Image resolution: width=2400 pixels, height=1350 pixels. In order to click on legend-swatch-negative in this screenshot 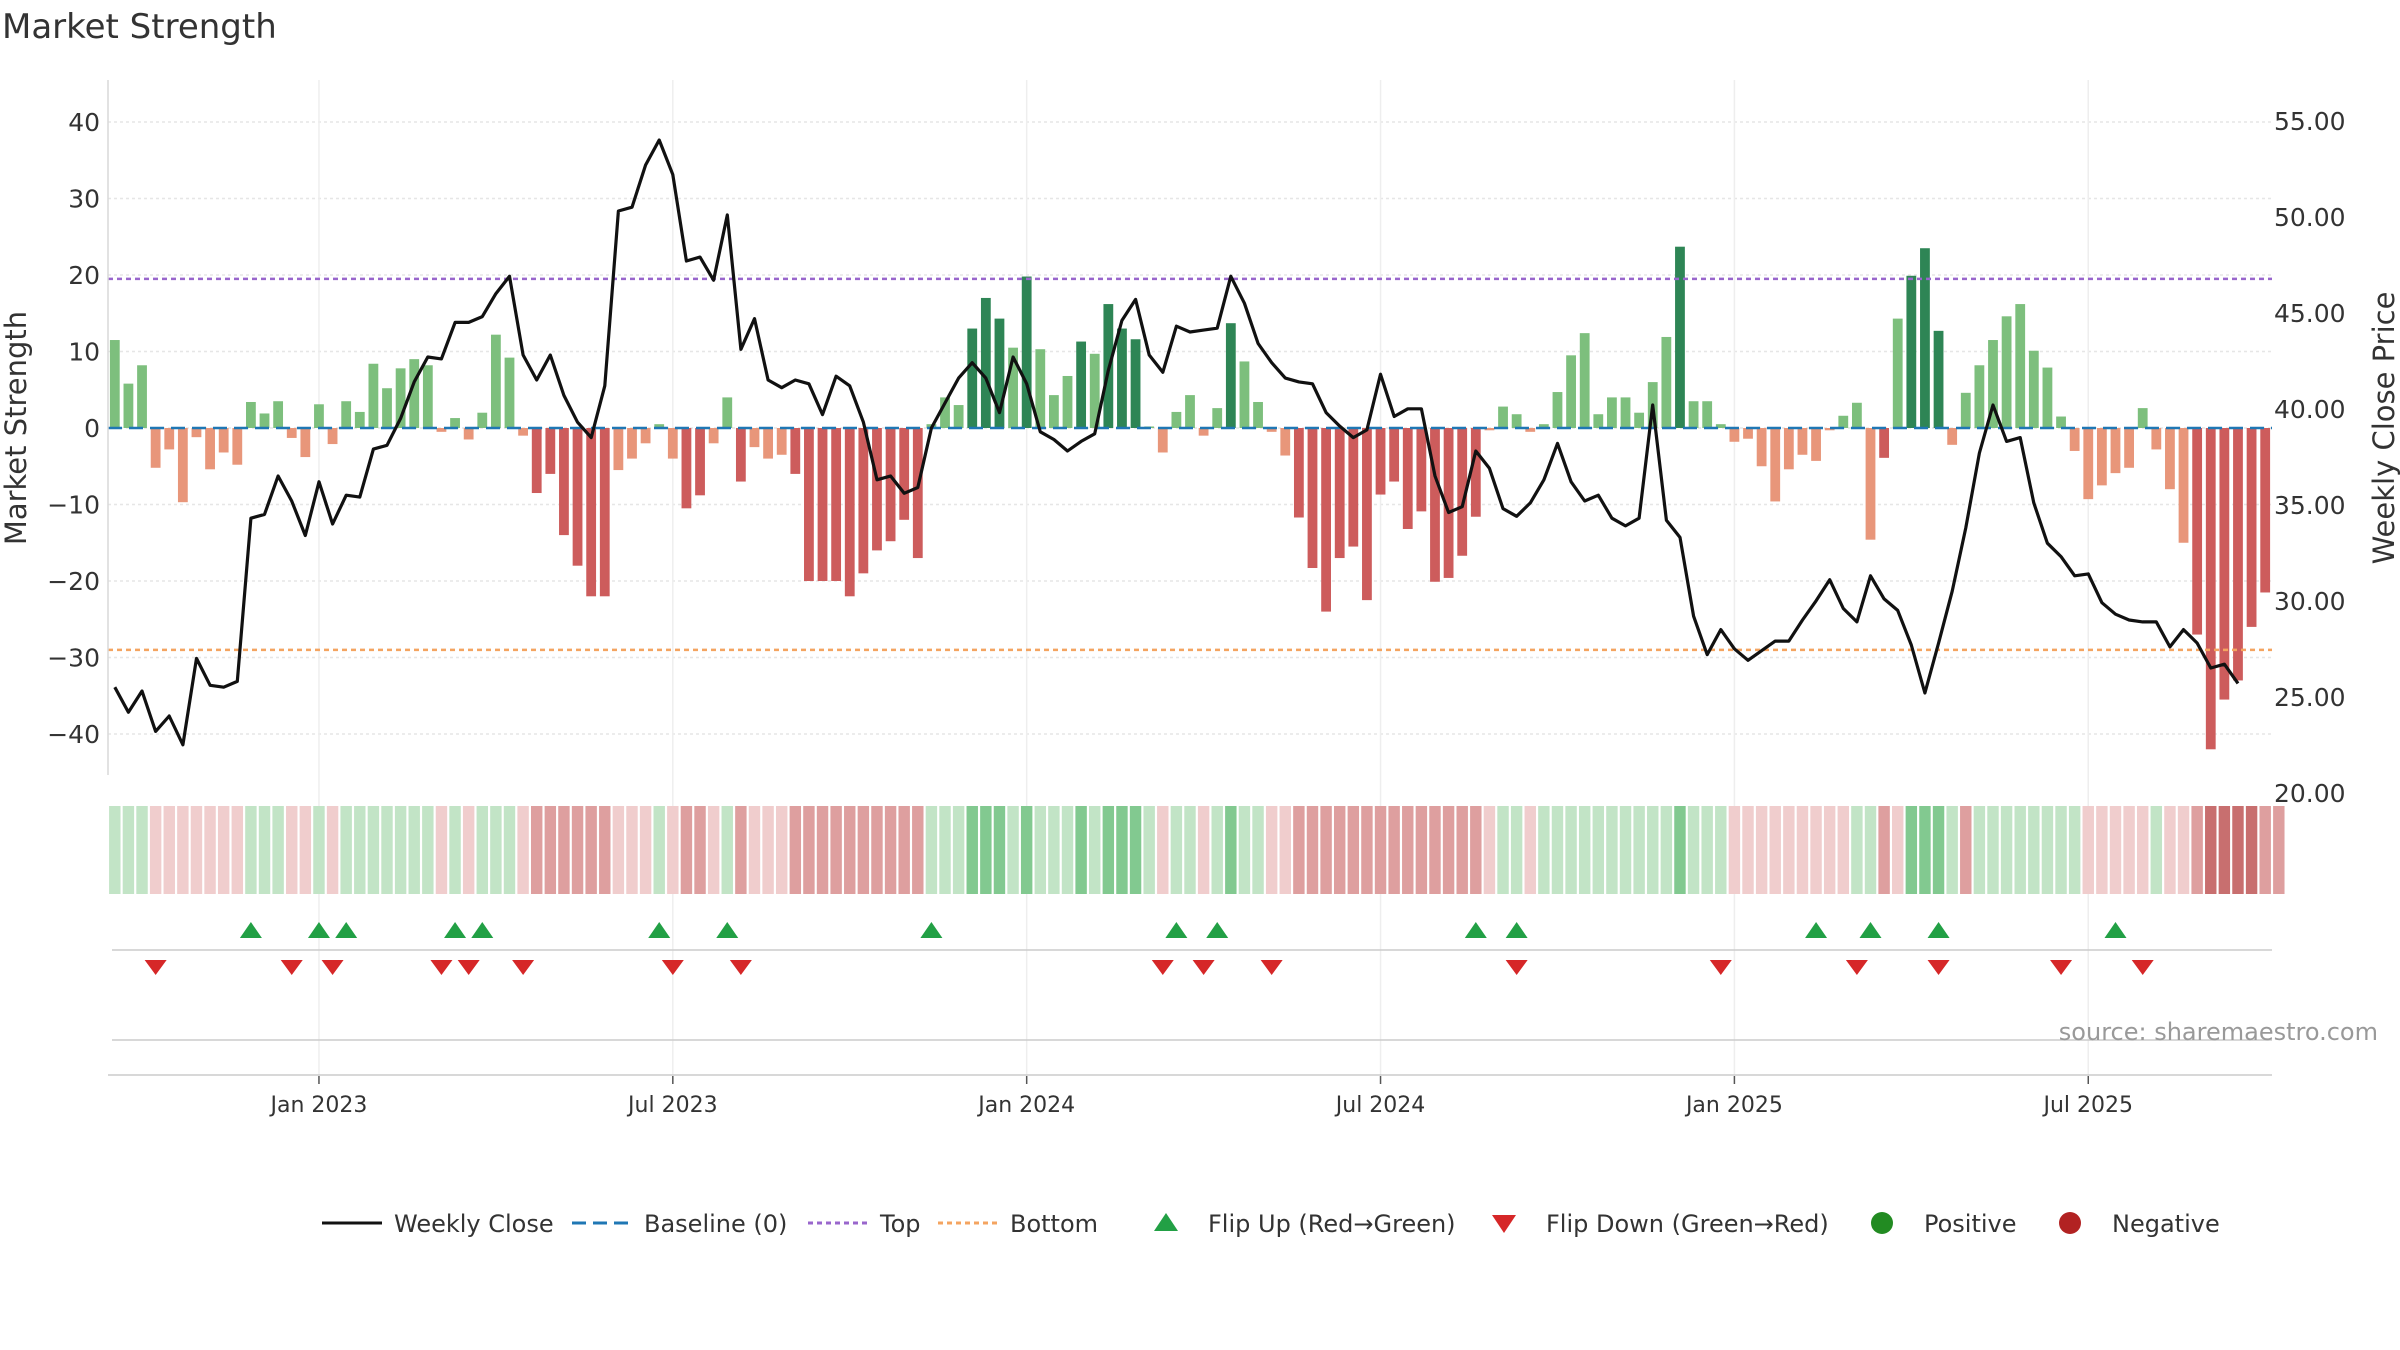, I will do `click(2070, 1223)`.